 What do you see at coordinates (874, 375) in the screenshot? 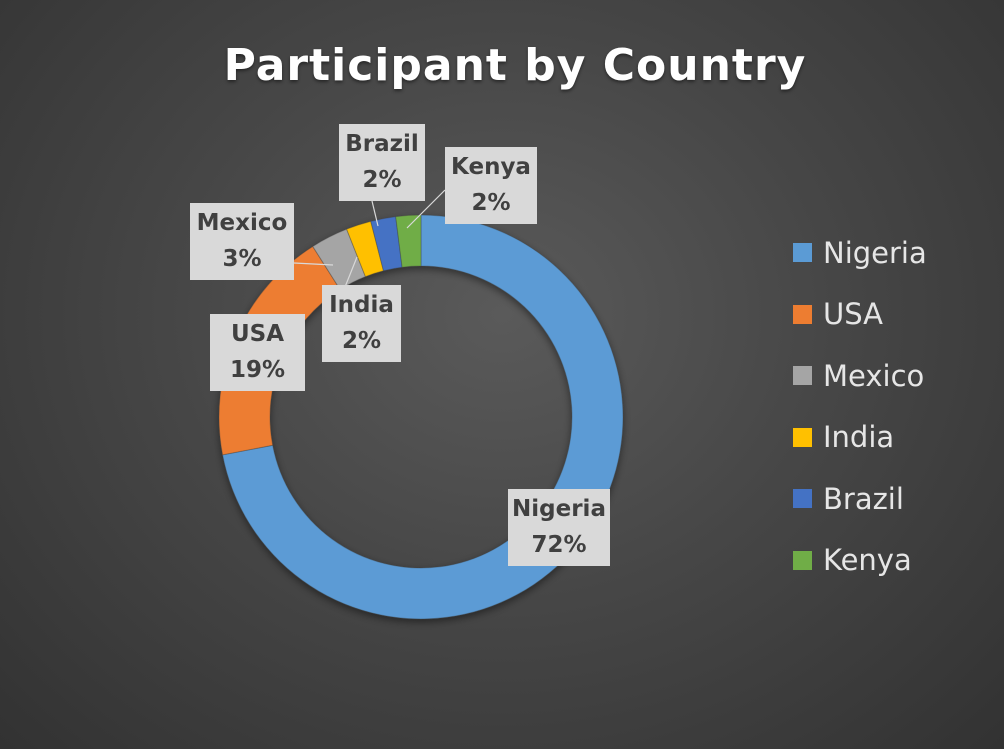
I see `legend-label: Mexico` at bounding box center [874, 375].